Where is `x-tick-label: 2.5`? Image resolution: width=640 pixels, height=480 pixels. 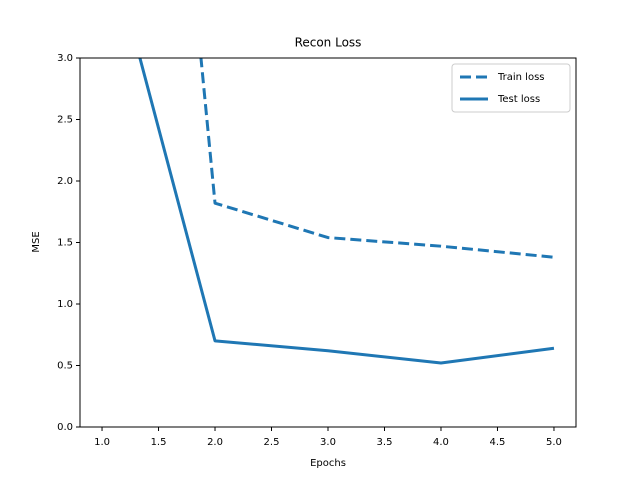
x-tick-label: 2.5 is located at coordinates (272, 442).